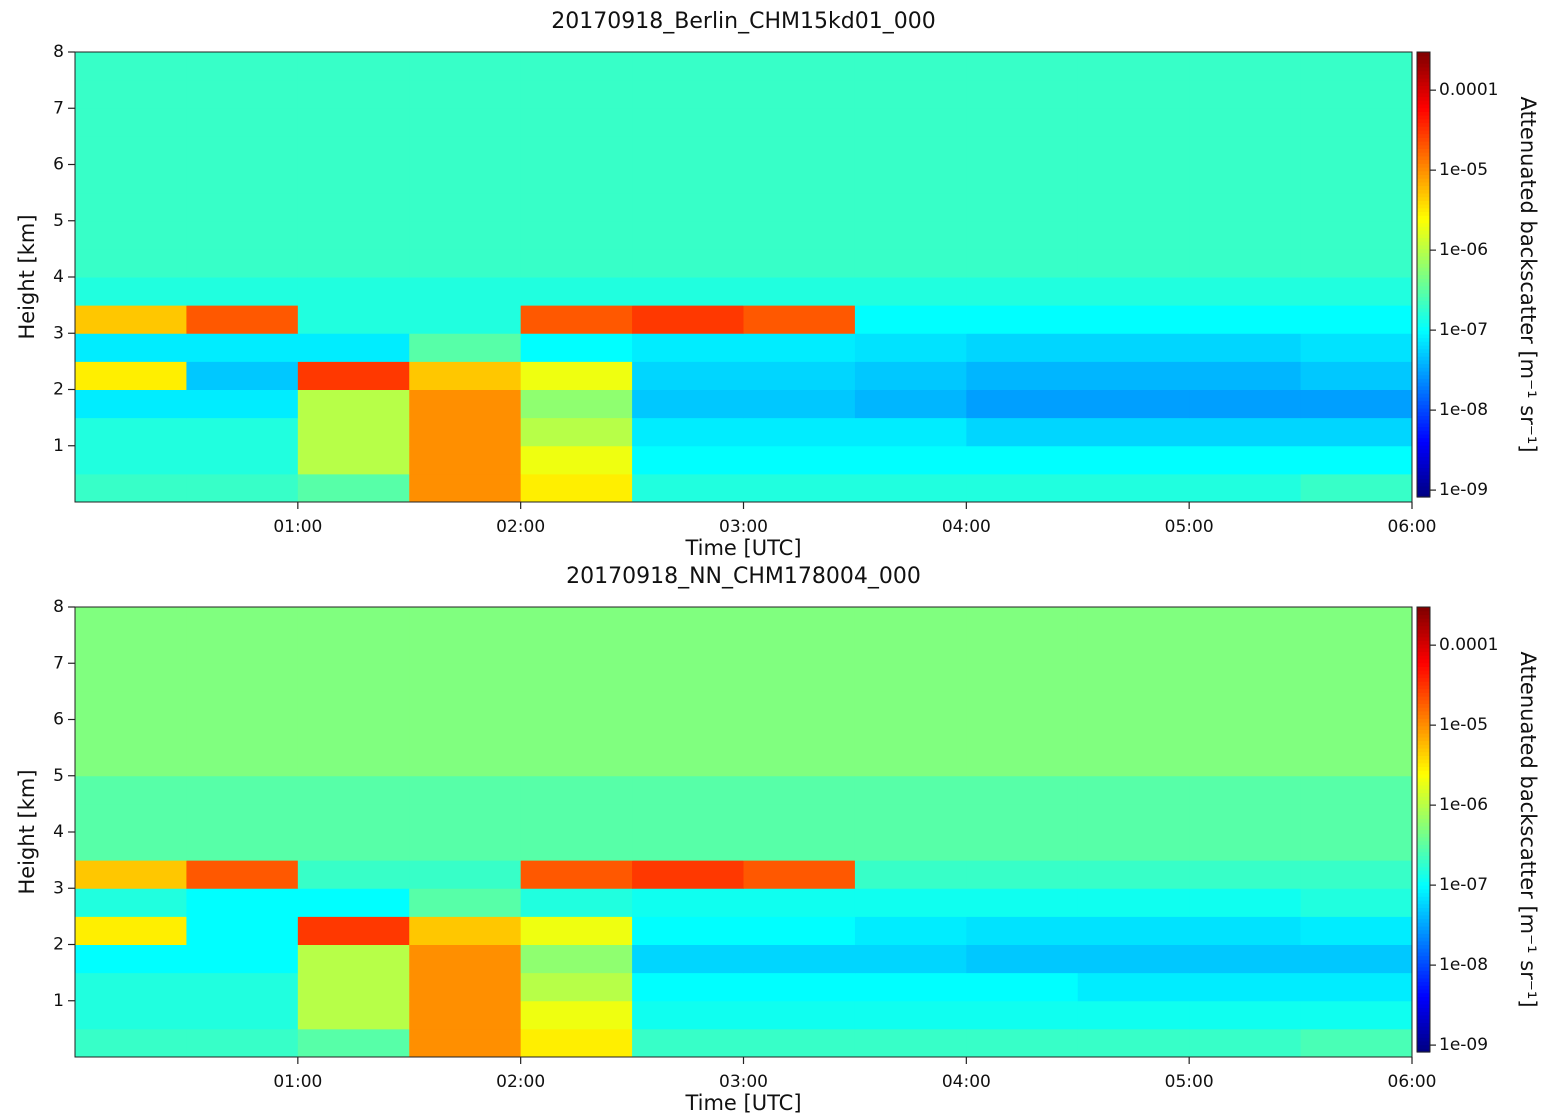 This screenshot has height=1118, width=1543. Describe the element at coordinates (1189, 527) in the screenshot. I see `x-tick-label: 05:00` at that location.